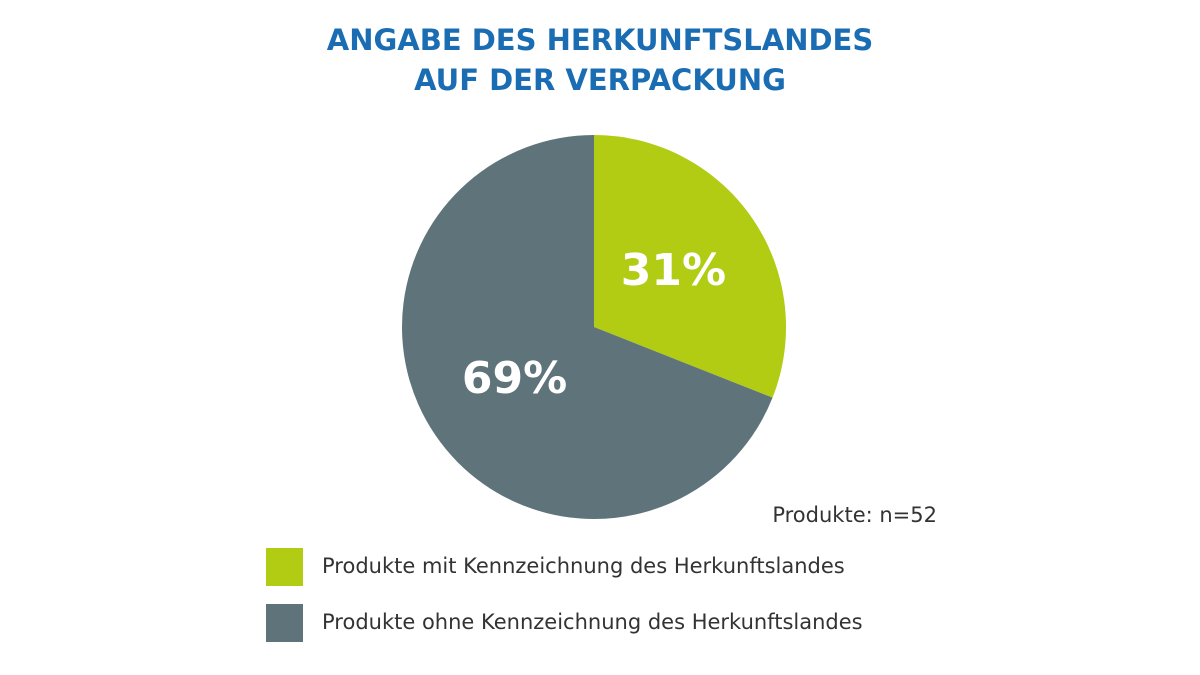  What do you see at coordinates (854, 515) in the screenshot?
I see `annotation: Produkte: n=52` at bounding box center [854, 515].